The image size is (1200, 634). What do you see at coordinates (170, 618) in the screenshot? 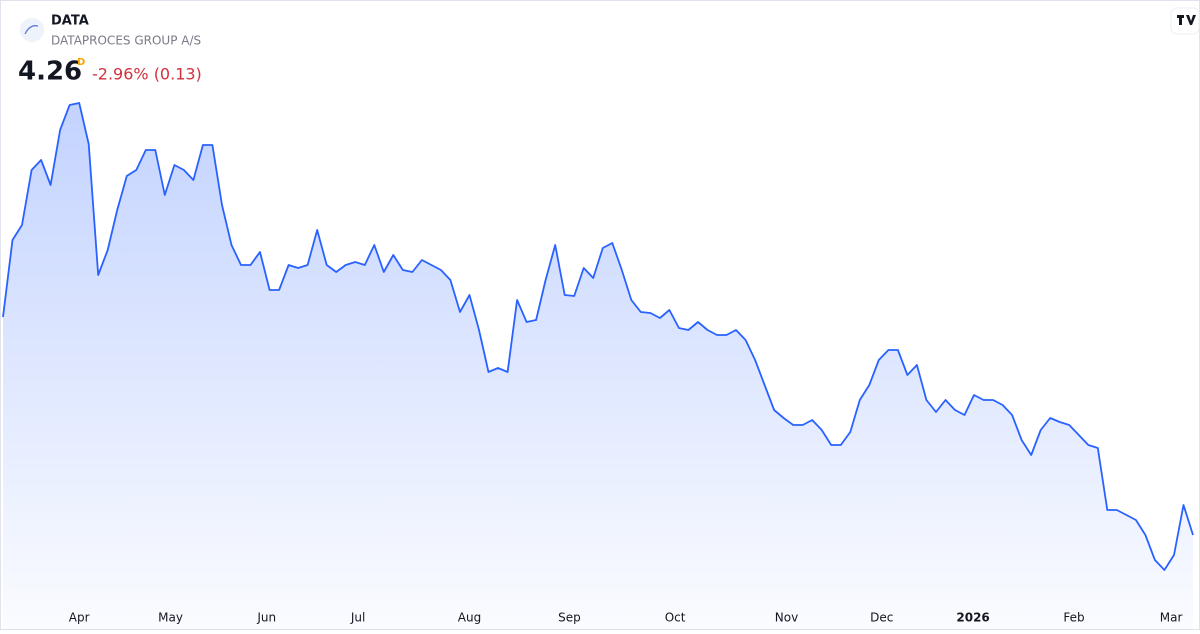
I see `x-tick-label: May` at bounding box center [170, 618].